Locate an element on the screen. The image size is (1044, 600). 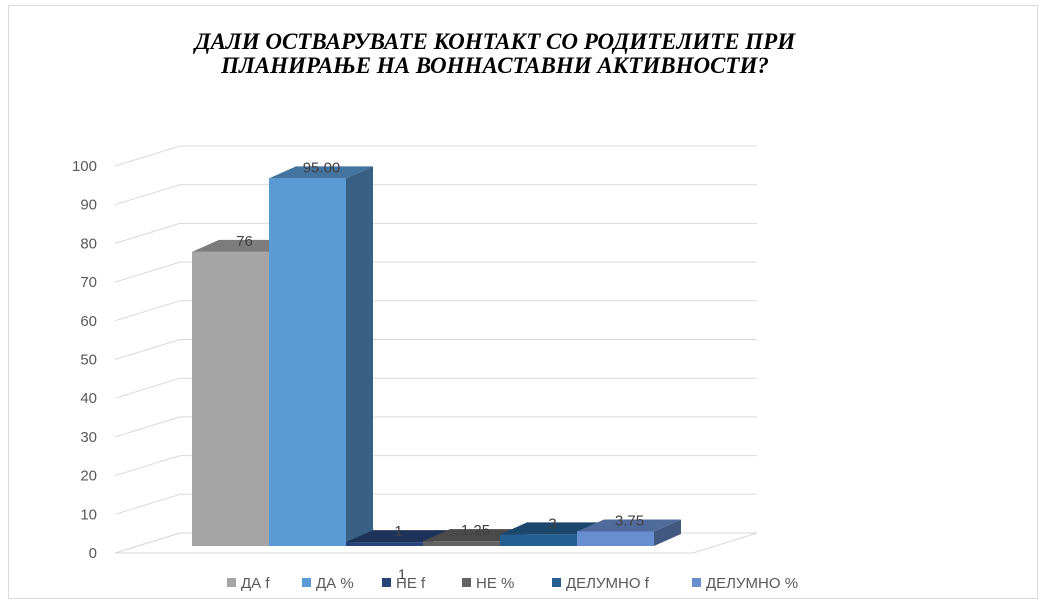
y-tick-label: 100 is located at coordinates (84, 166).